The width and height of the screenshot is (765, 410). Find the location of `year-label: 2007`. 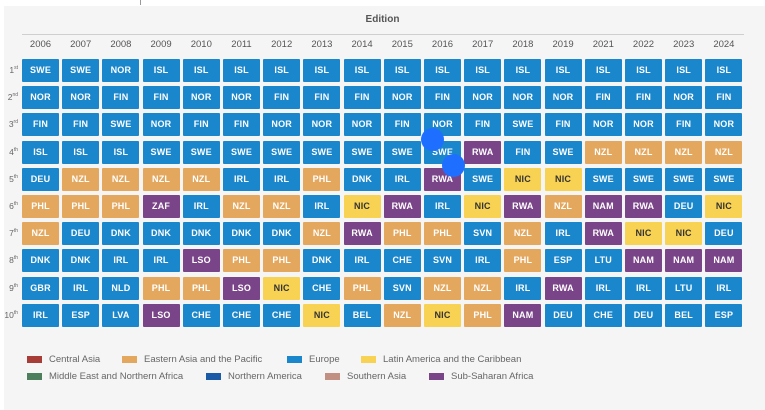

year-label: 2007 is located at coordinates (81, 44).